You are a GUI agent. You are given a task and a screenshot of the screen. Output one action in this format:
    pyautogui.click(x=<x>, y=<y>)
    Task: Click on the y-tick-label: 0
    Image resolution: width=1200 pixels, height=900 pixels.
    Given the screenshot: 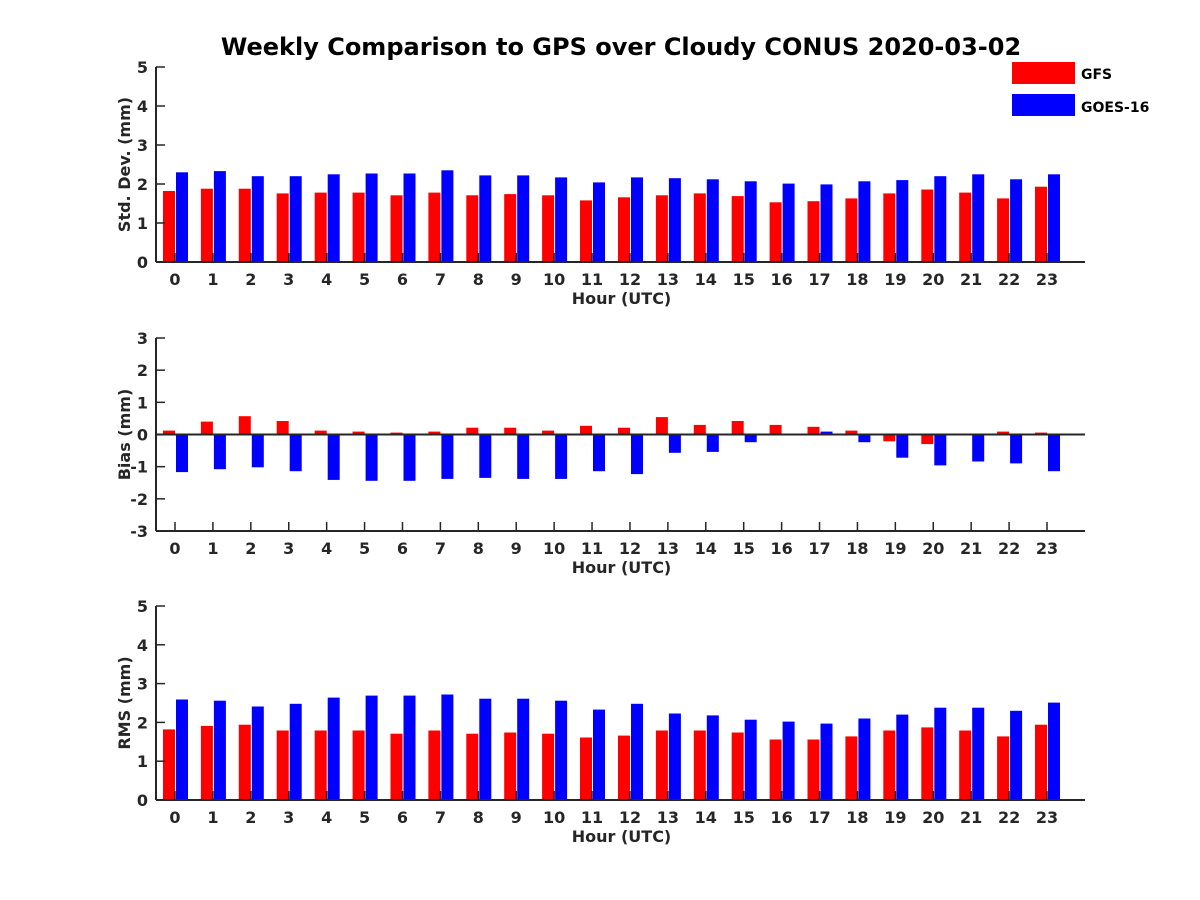 What is the action you would take?
    pyautogui.click(x=142, y=800)
    